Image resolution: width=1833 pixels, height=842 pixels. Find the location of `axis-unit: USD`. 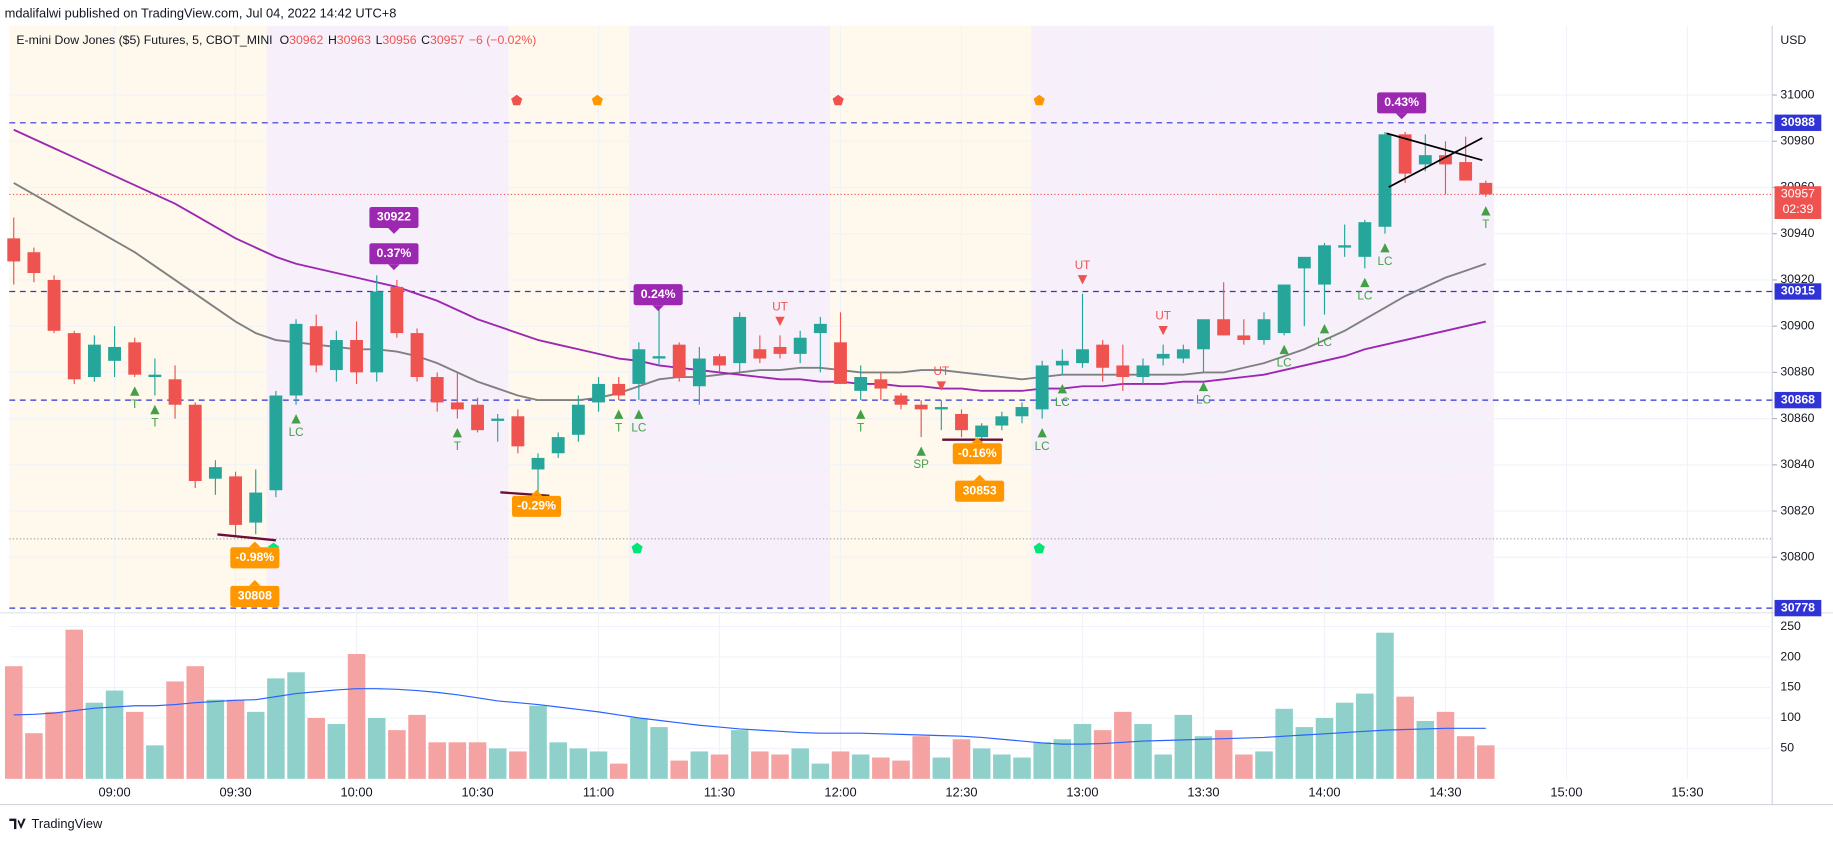

axis-unit: USD is located at coordinates (1793, 40).